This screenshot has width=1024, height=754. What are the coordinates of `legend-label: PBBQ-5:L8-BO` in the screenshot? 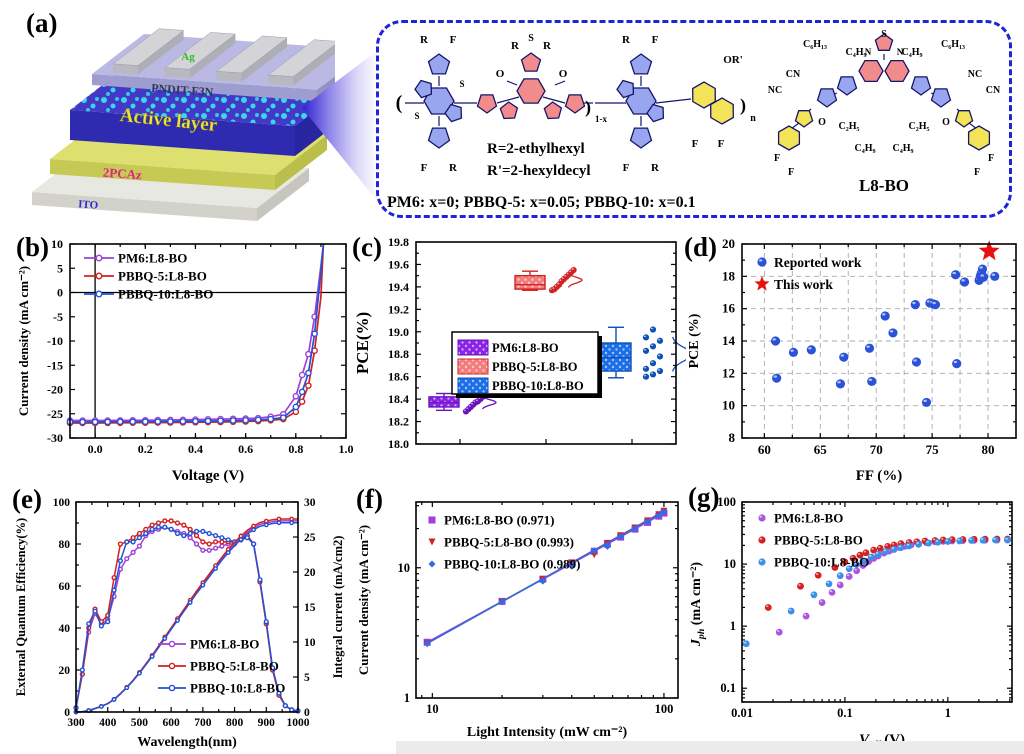 It's located at (535, 367).